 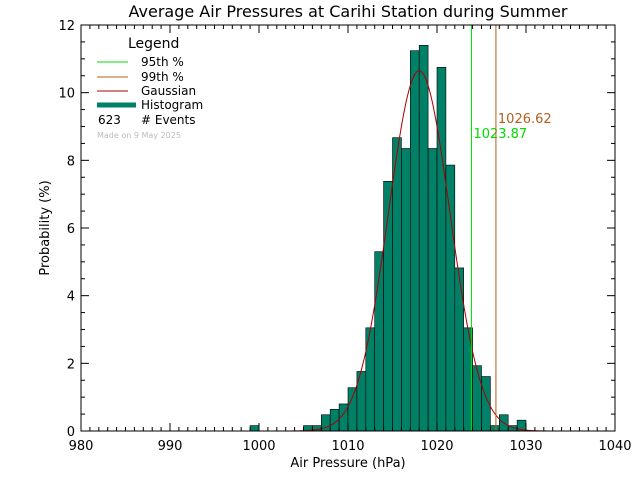 I want to click on x-tick-label: 1020, so click(x=436, y=446).